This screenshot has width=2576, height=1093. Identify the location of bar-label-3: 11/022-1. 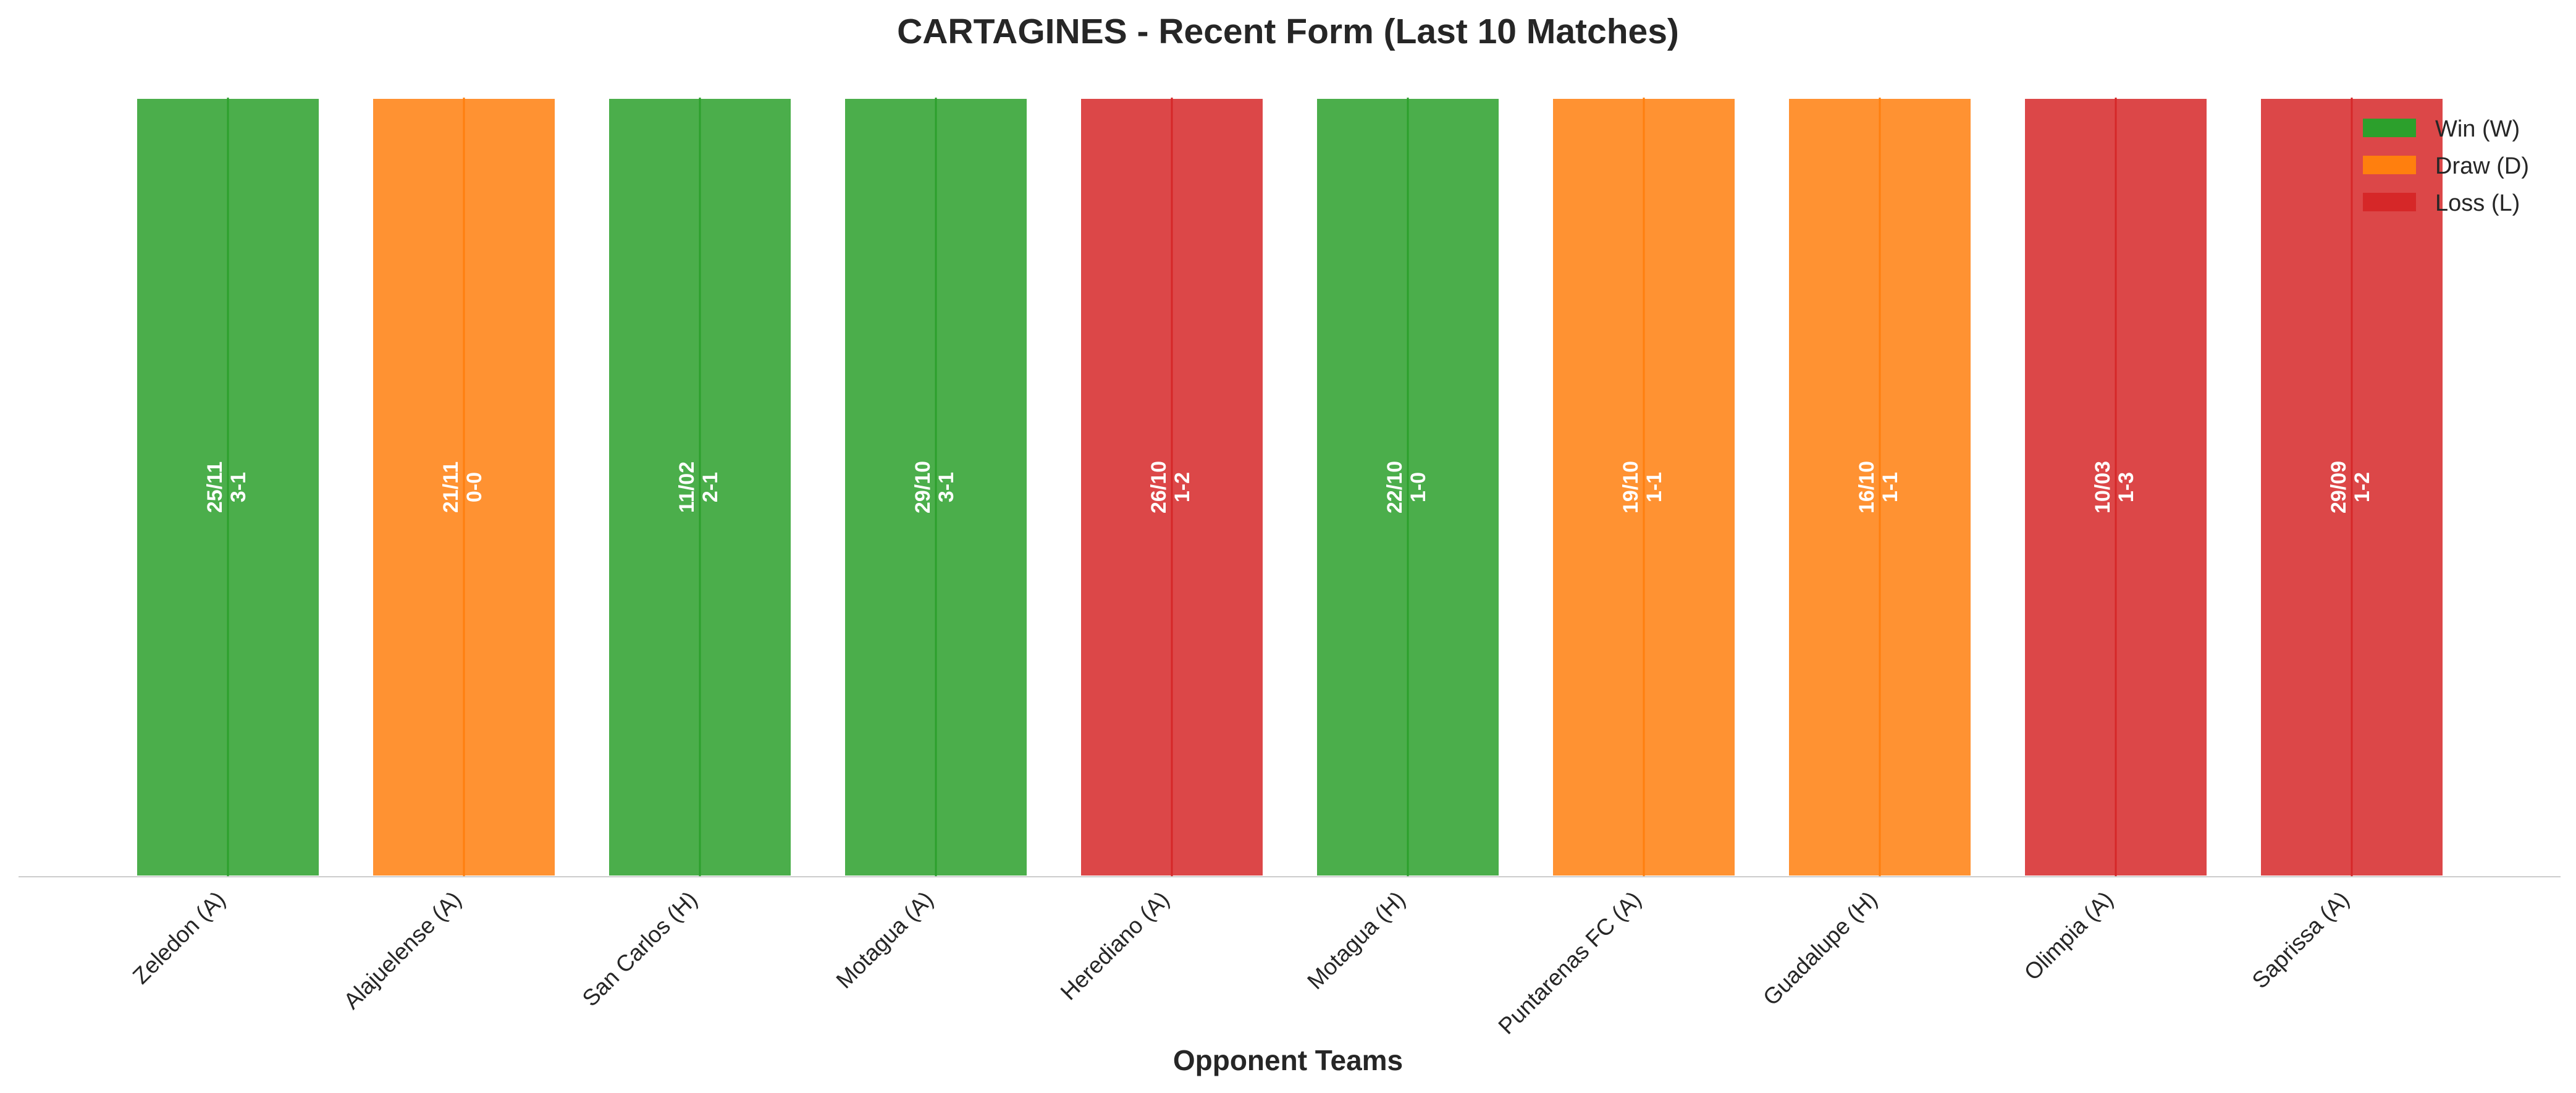
(698, 488).